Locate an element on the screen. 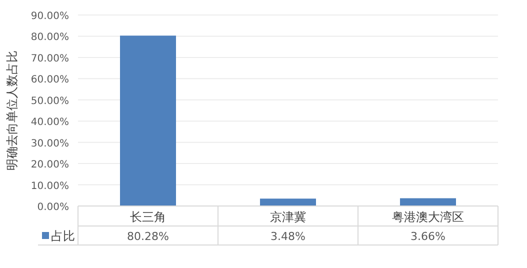  y-tick-label: 80.00% is located at coordinates (49, 38).